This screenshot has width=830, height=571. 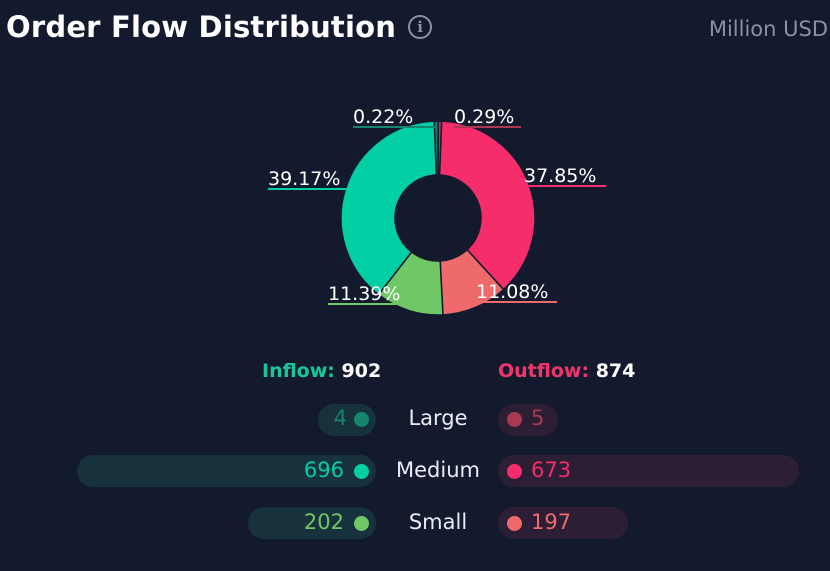 I want to click on small-inflow-value: 202, so click(x=323, y=522).